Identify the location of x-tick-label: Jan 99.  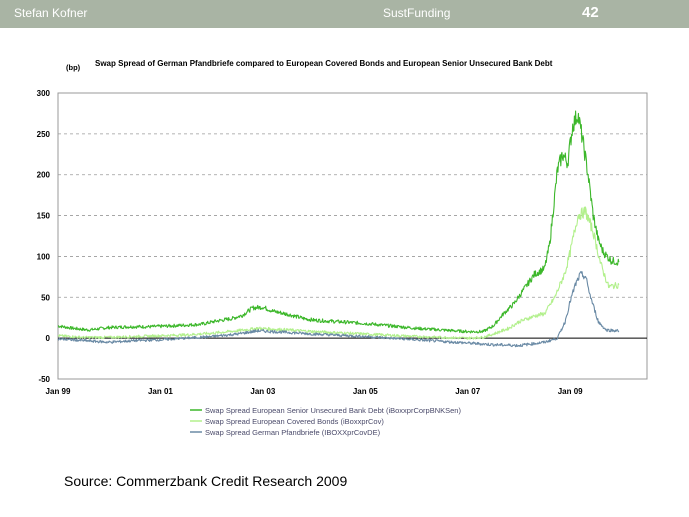
(58, 391).